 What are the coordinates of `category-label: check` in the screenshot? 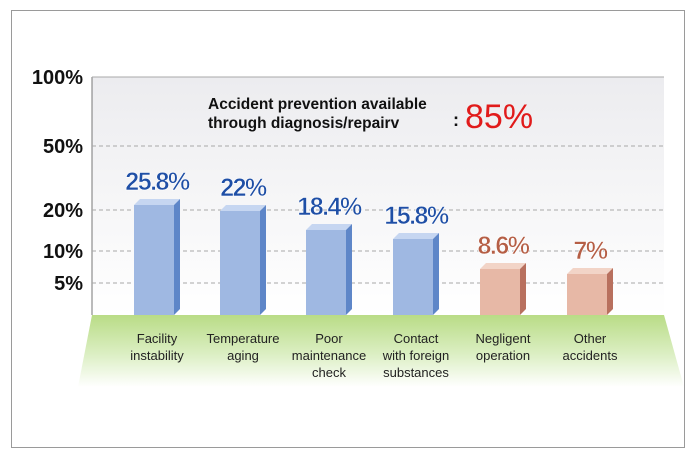 It's located at (329, 372).